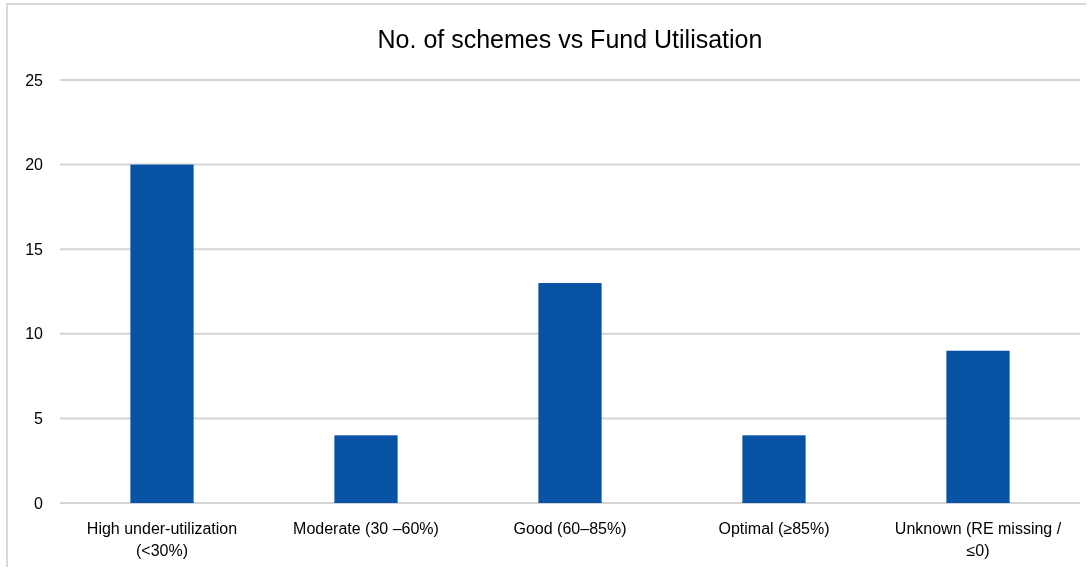 This screenshot has height=569, width=1088. What do you see at coordinates (34, 334) in the screenshot?
I see `y-tick-label: 10` at bounding box center [34, 334].